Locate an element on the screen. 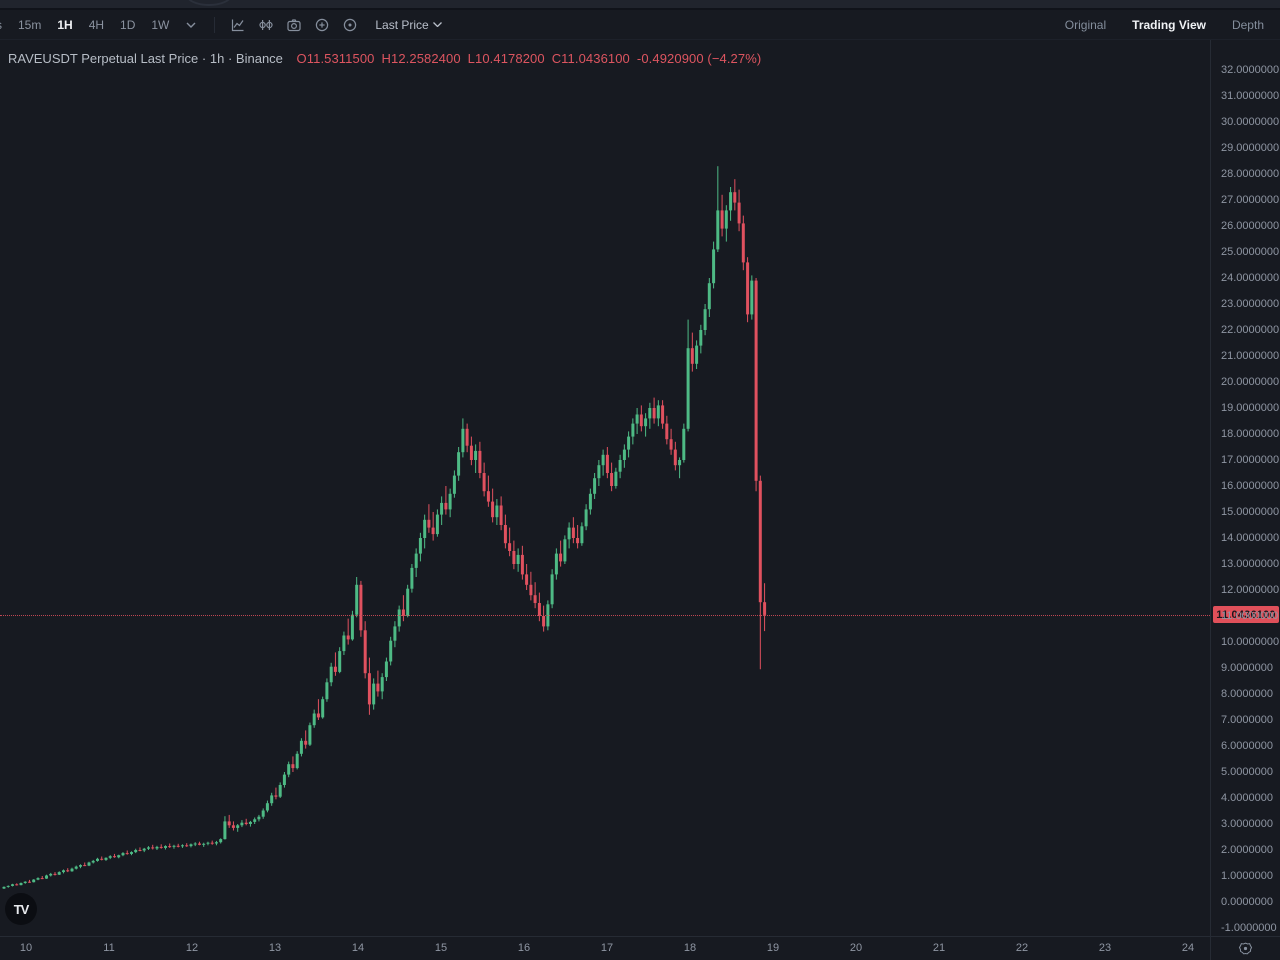 The height and width of the screenshot is (960, 1280). price-tick-label: 2.0000000 is located at coordinates (1247, 850).